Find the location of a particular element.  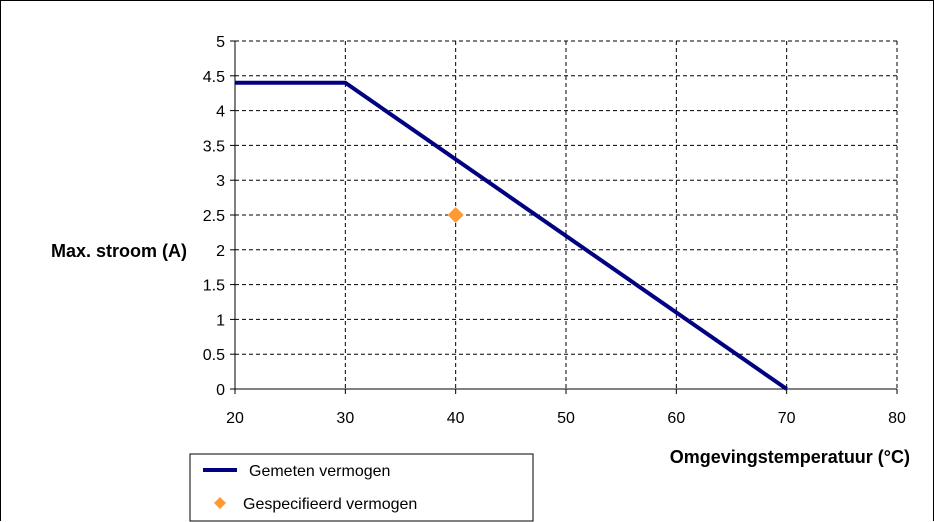

y-tick-label: 4 is located at coordinates (220, 112).